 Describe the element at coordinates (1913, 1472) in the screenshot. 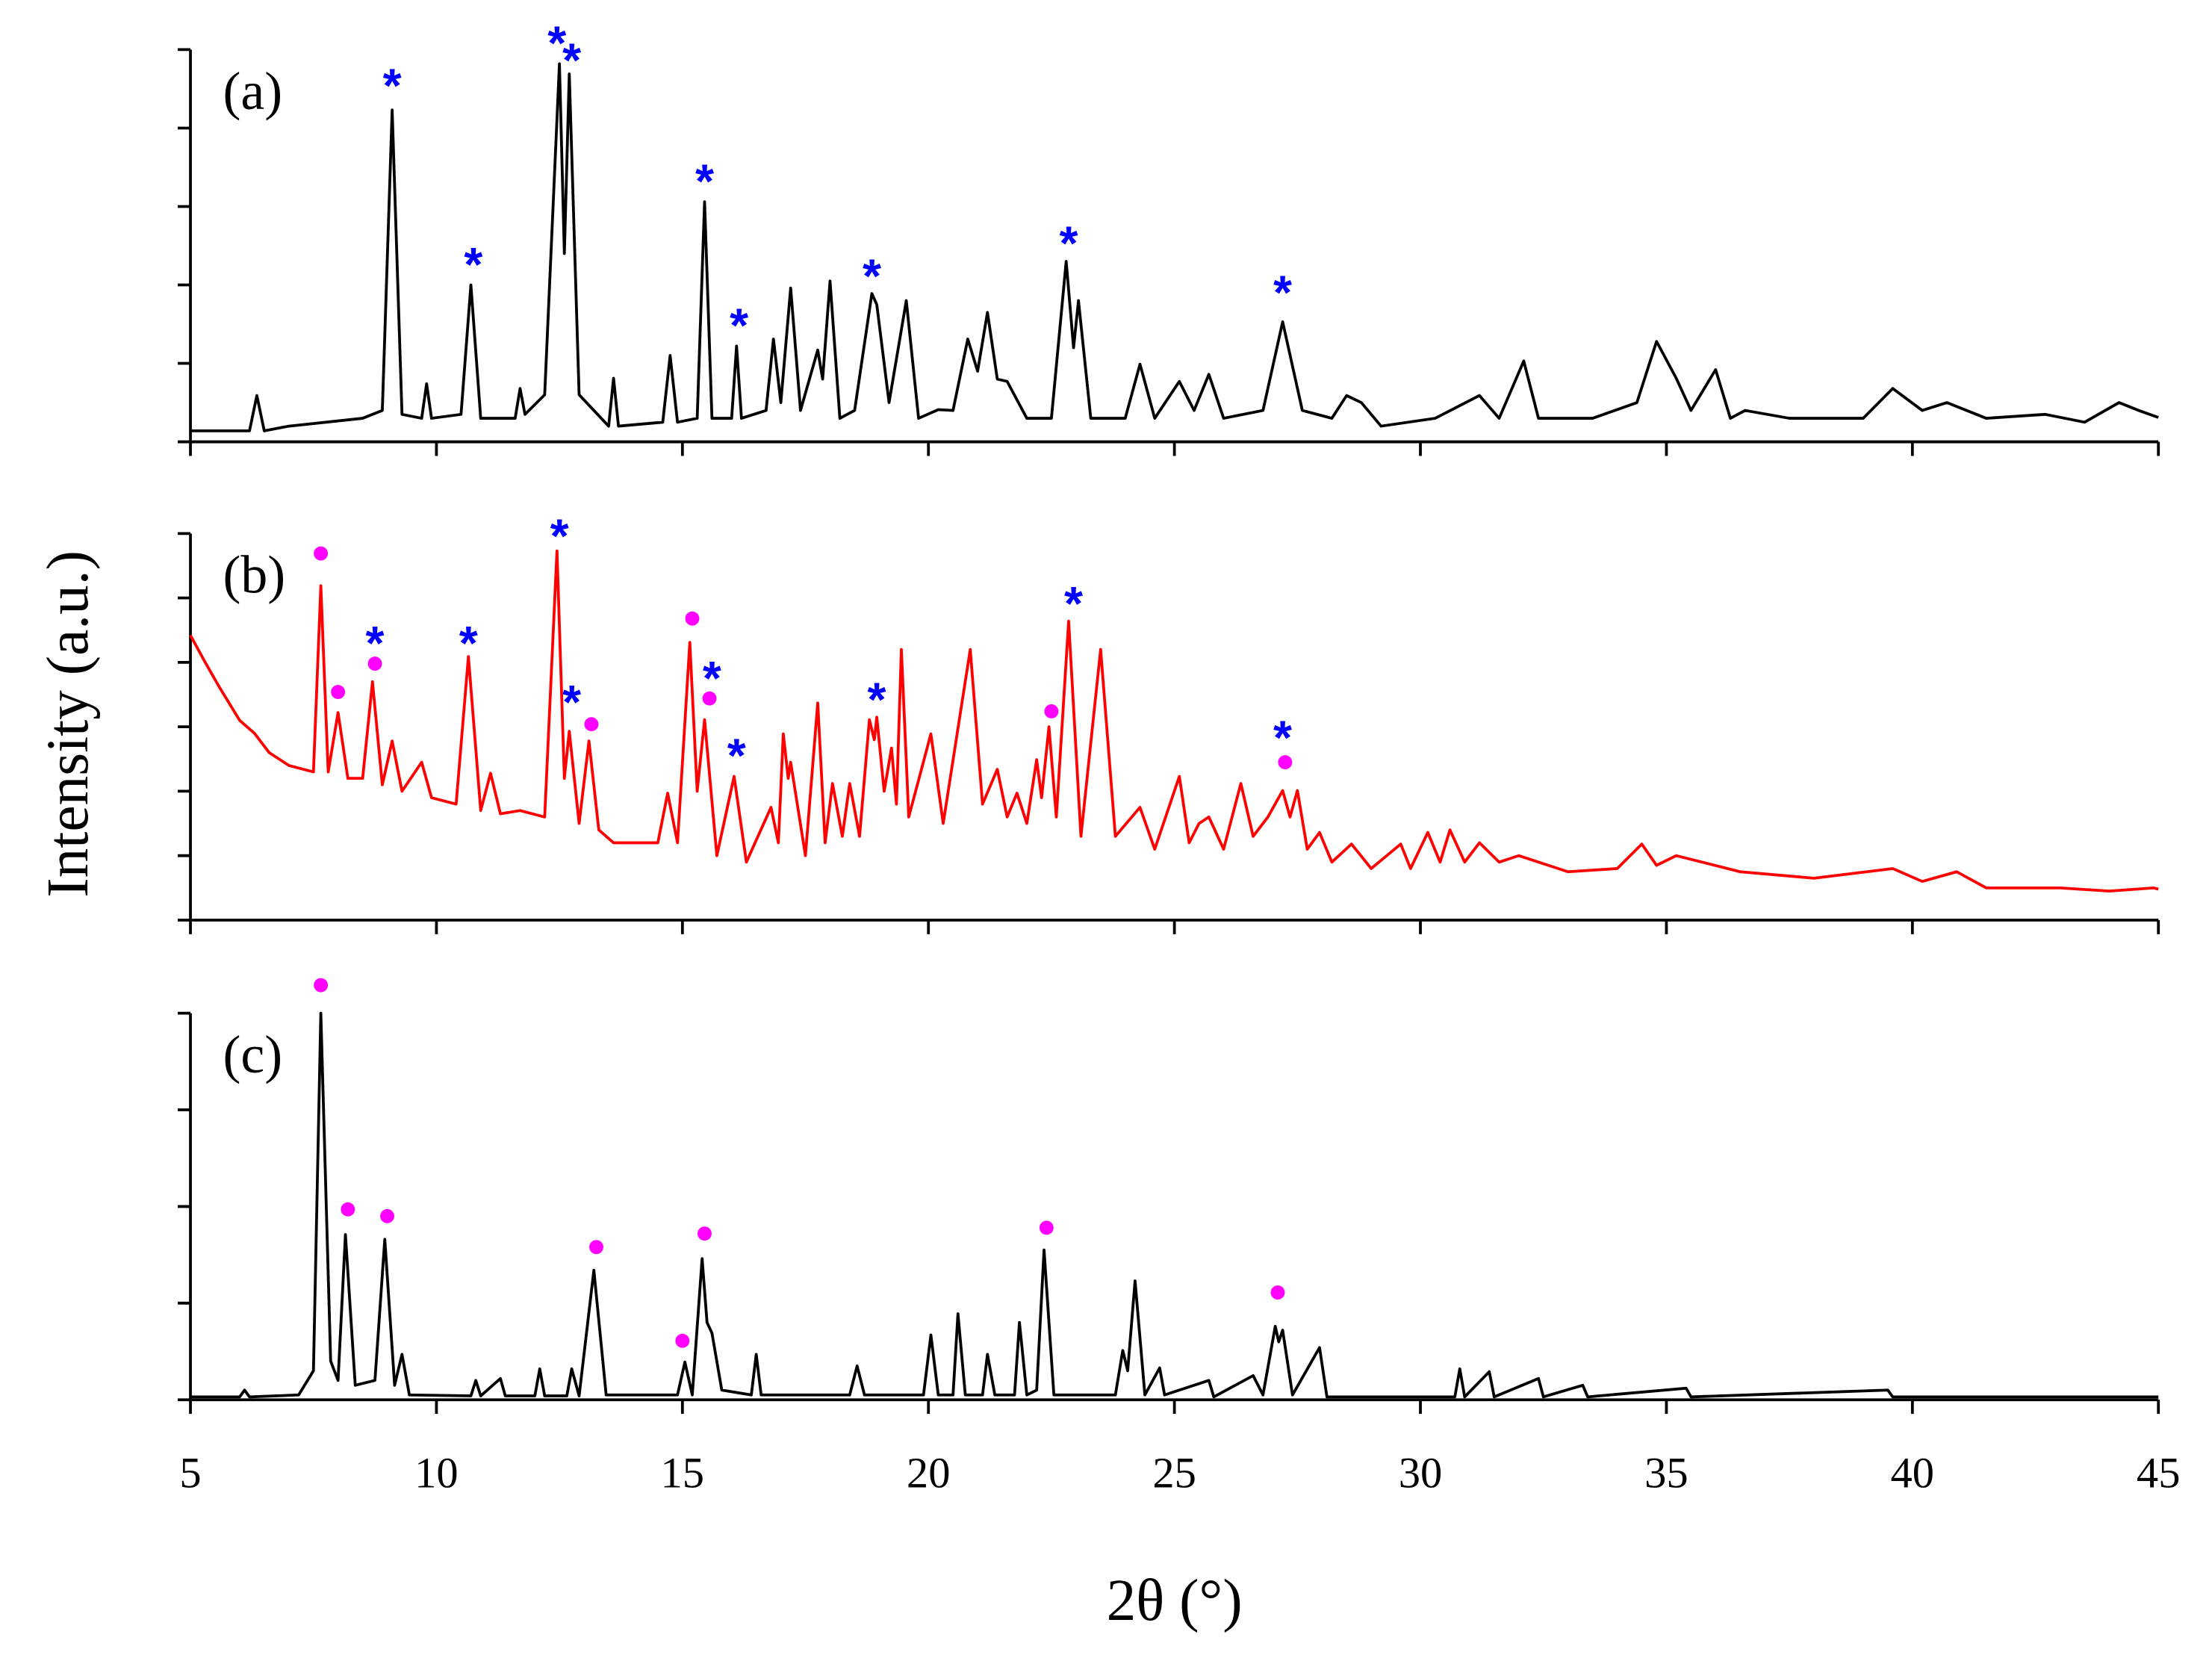

I see `x-tick-label: 40` at that location.